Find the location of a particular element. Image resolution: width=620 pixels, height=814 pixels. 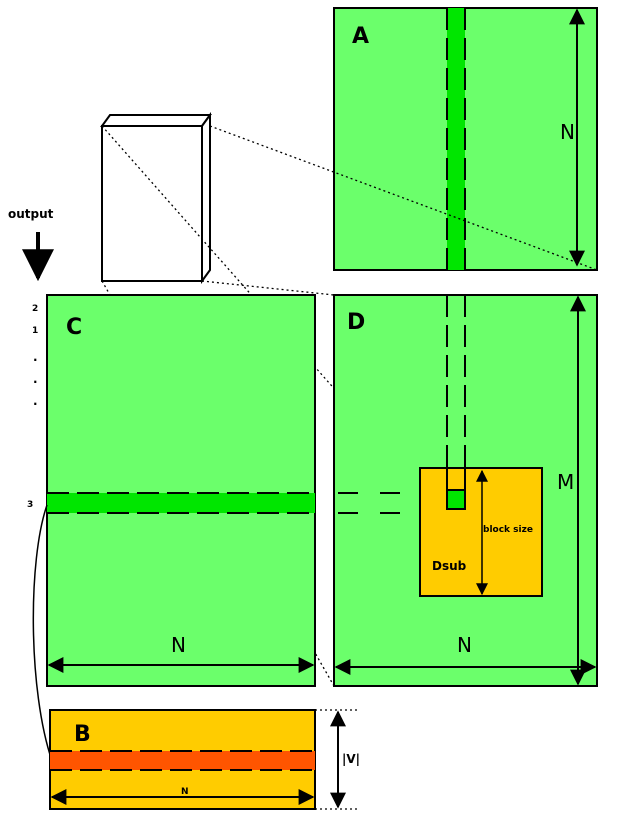

matrix-b-row-highlight is located at coordinates (182, 760).